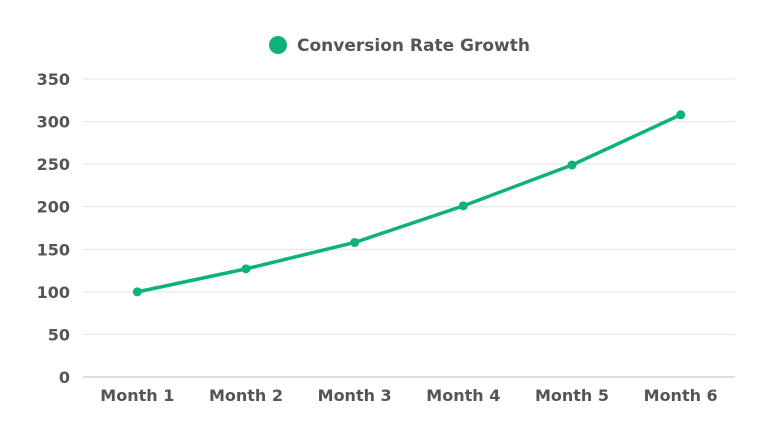  What do you see at coordinates (59, 334) in the screenshot?
I see `y-tick-label: 50` at bounding box center [59, 334].